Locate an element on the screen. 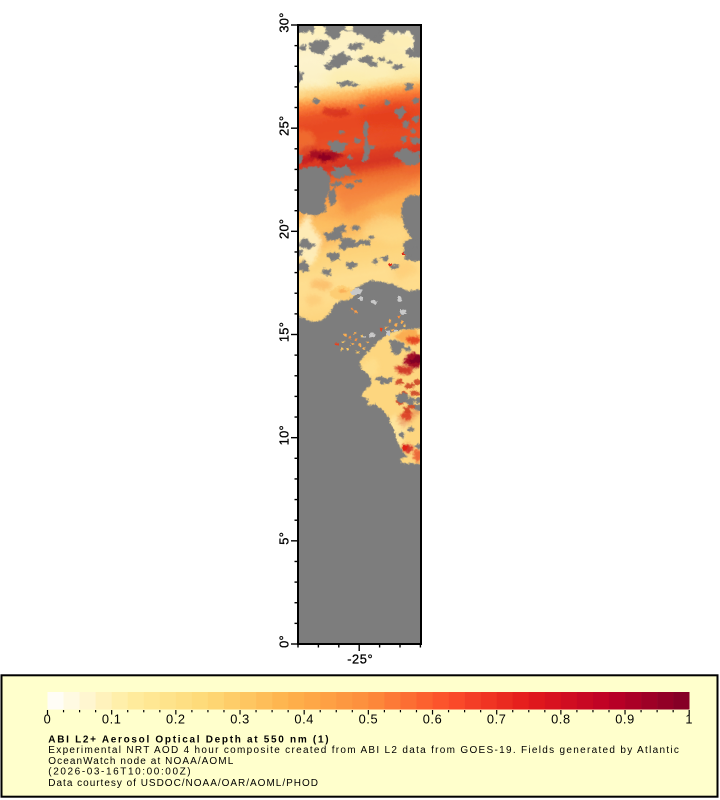 The height and width of the screenshot is (800, 720). svg-text: 10° is located at coordinates (284, 435).